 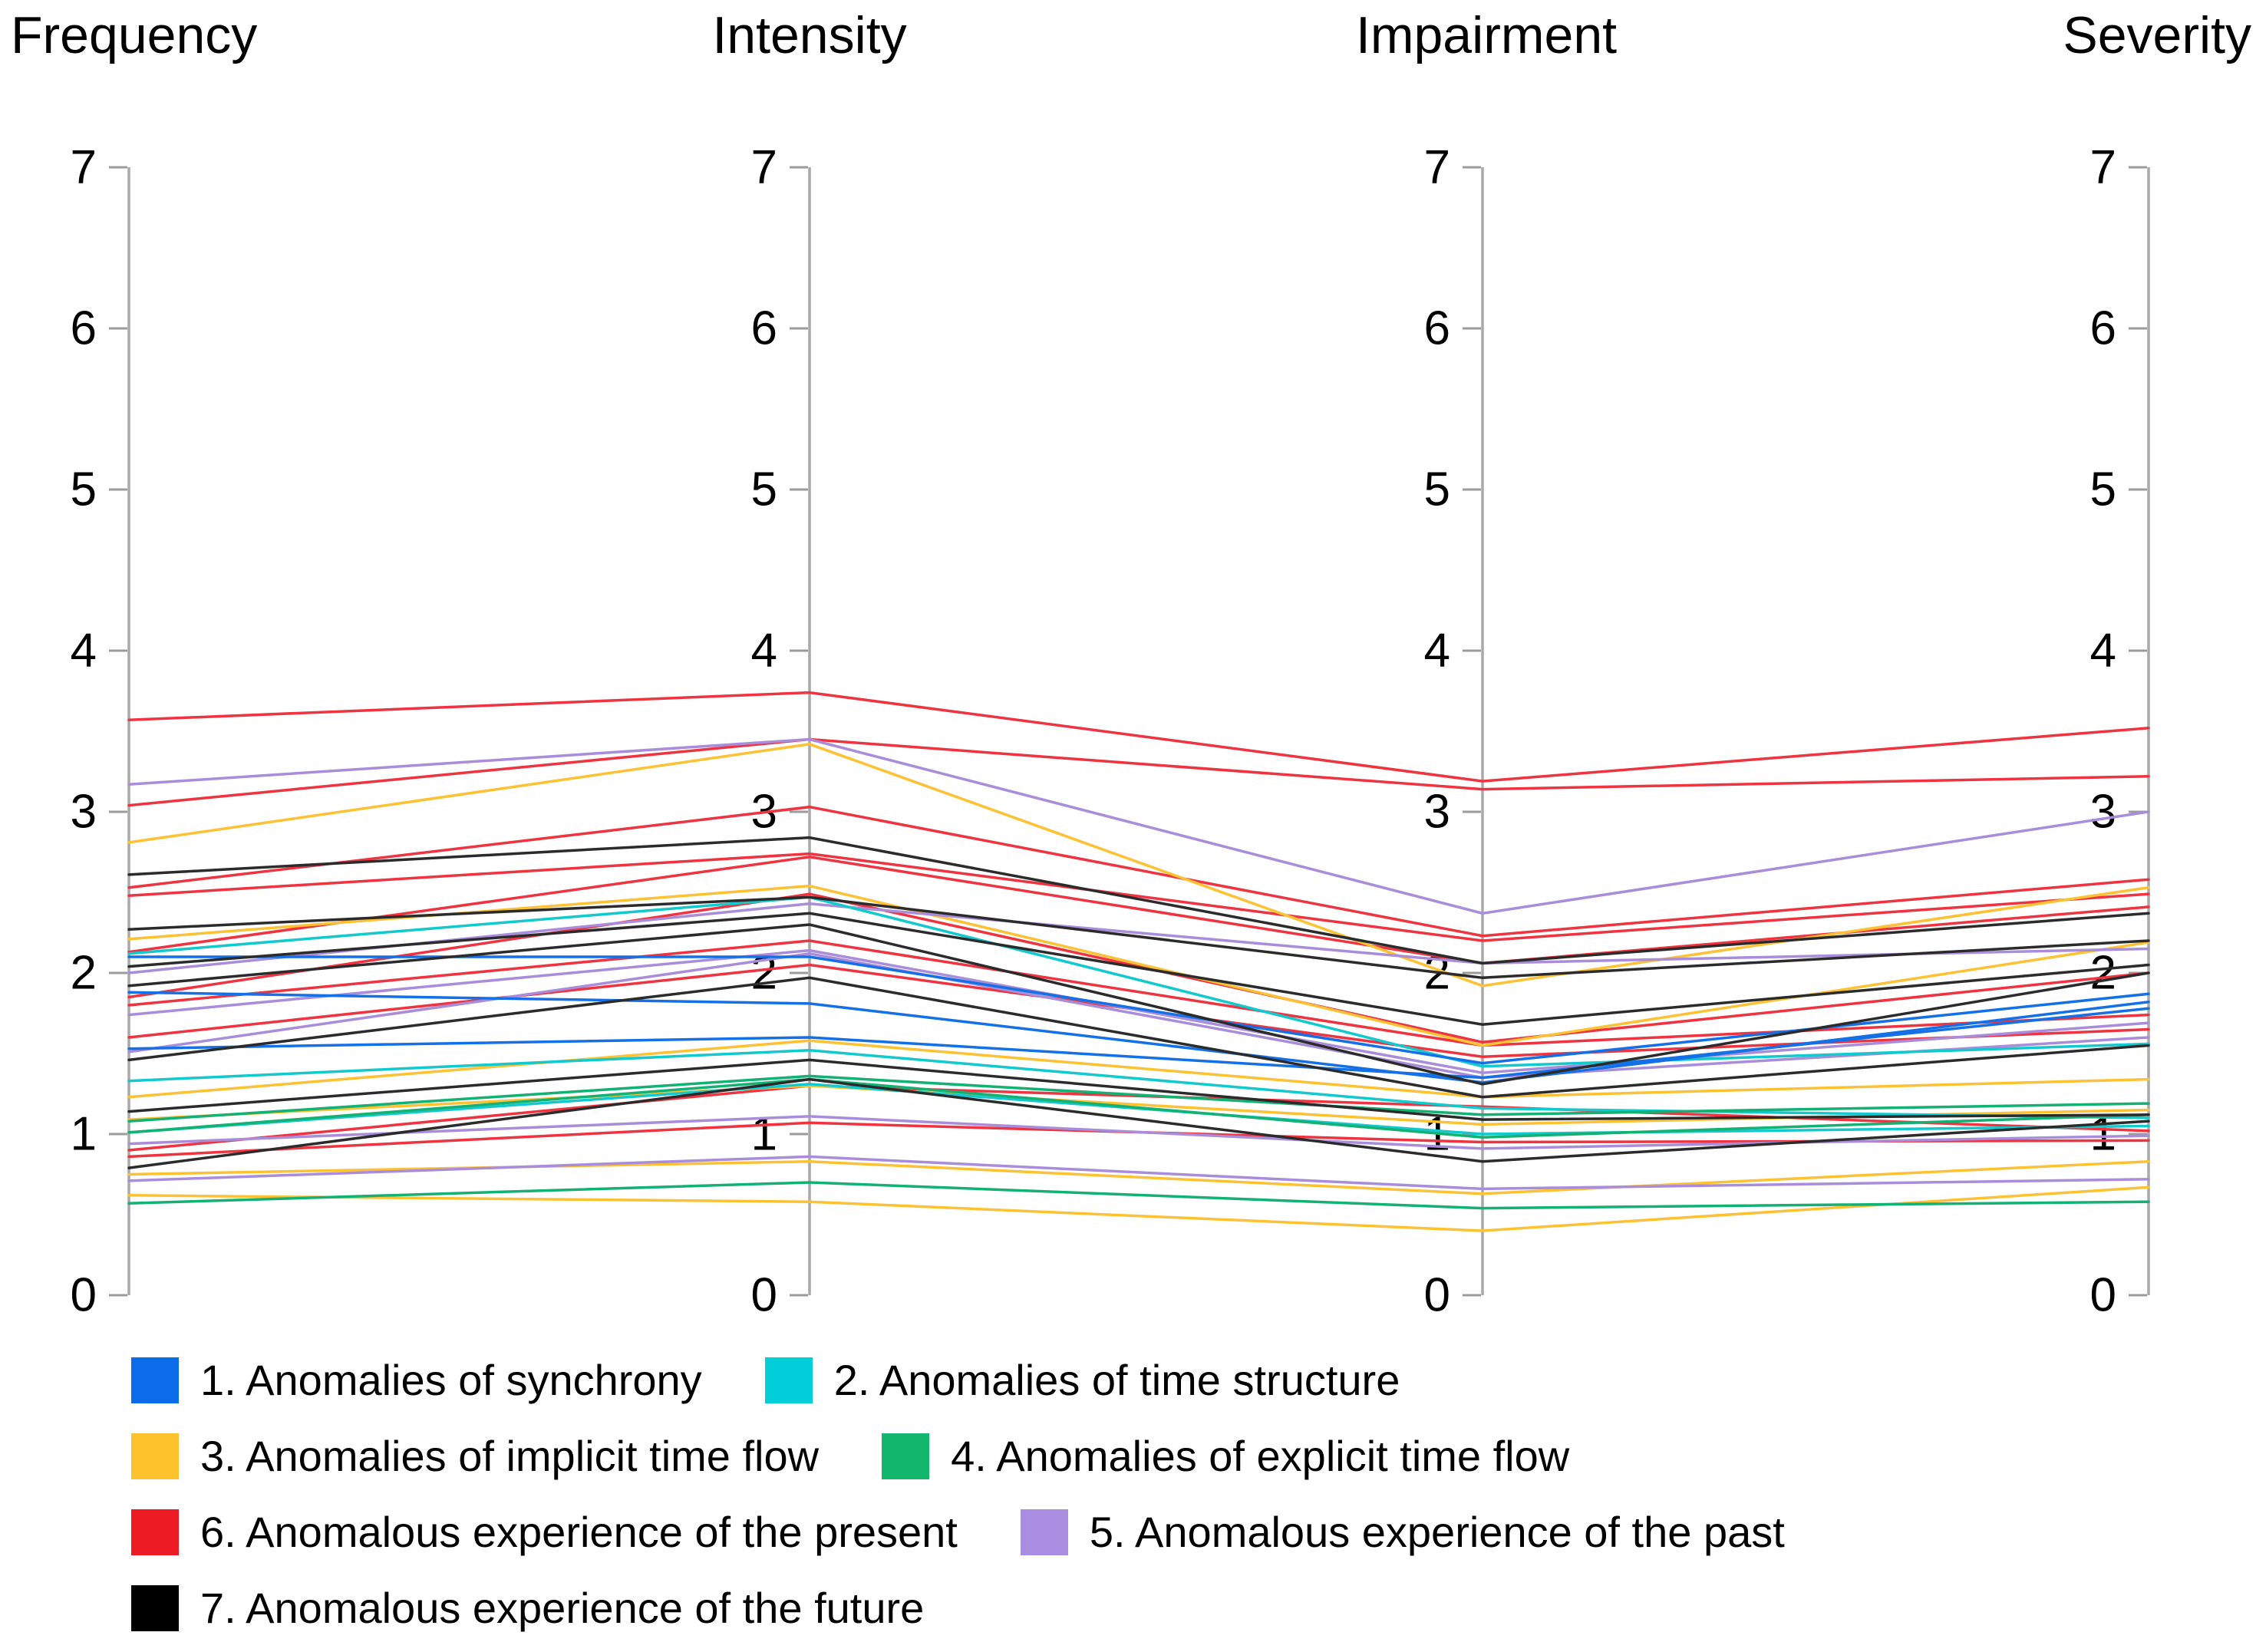 What do you see at coordinates (1437, 328) in the screenshot?
I see `tick-label-impairment-6: 6` at bounding box center [1437, 328].